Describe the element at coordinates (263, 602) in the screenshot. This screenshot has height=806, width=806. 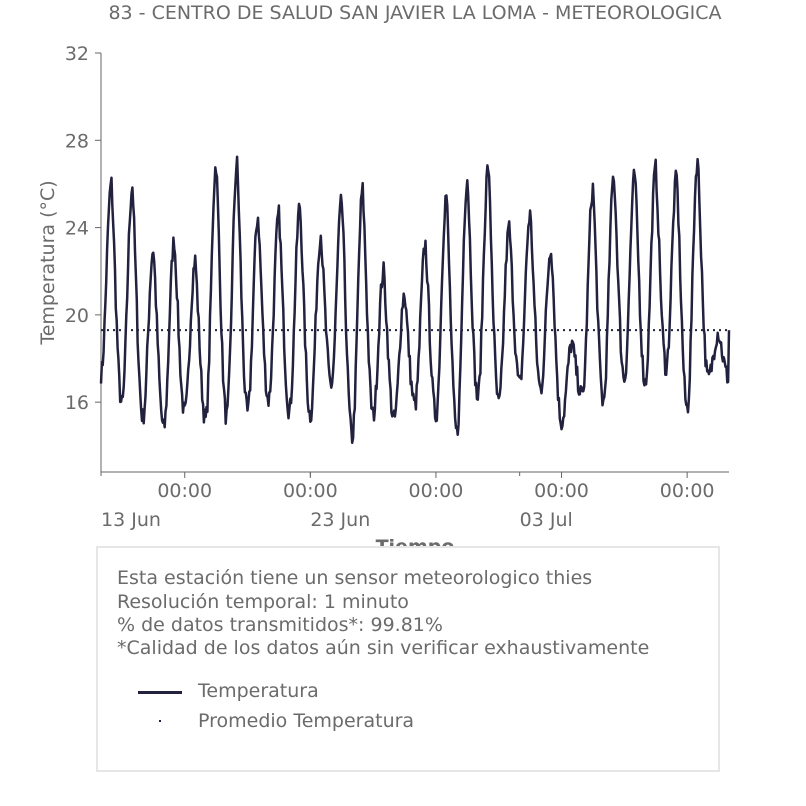
I see `info-resolution: Resolución temporal: 1 minuto` at that location.